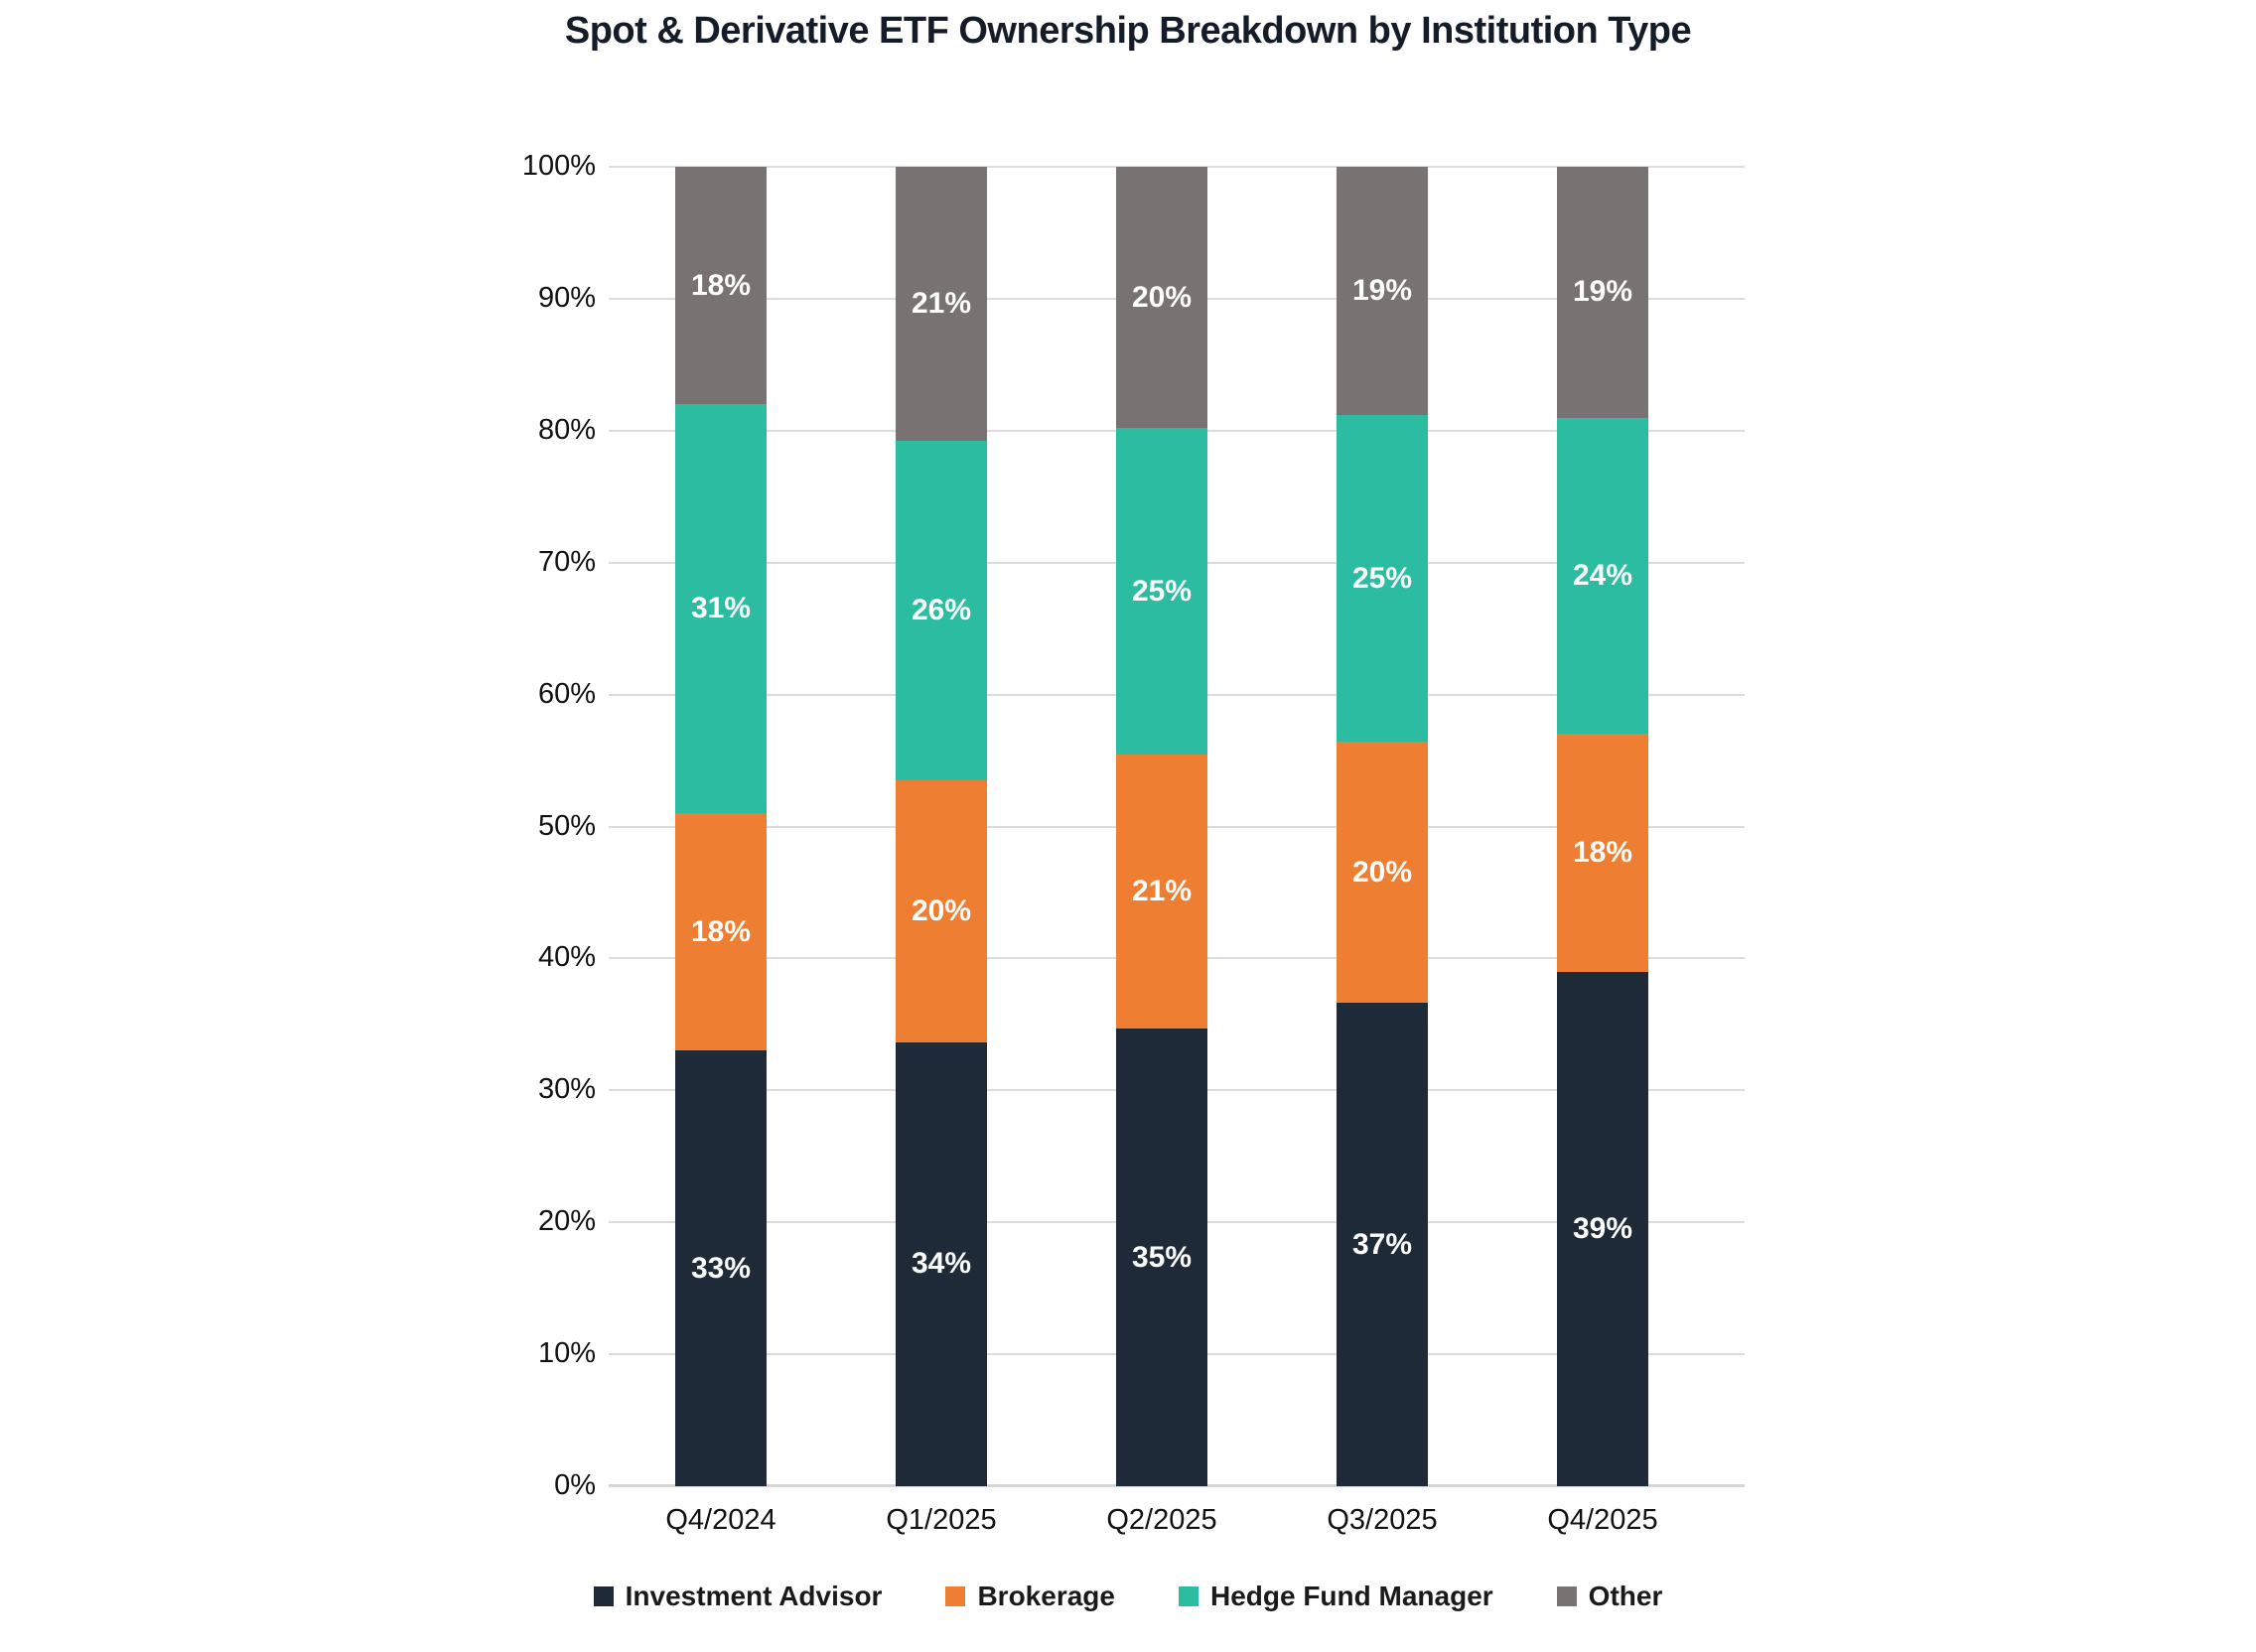 The width and height of the screenshot is (2256, 1652). I want to click on bar-segment-label: 31%, so click(721, 608).